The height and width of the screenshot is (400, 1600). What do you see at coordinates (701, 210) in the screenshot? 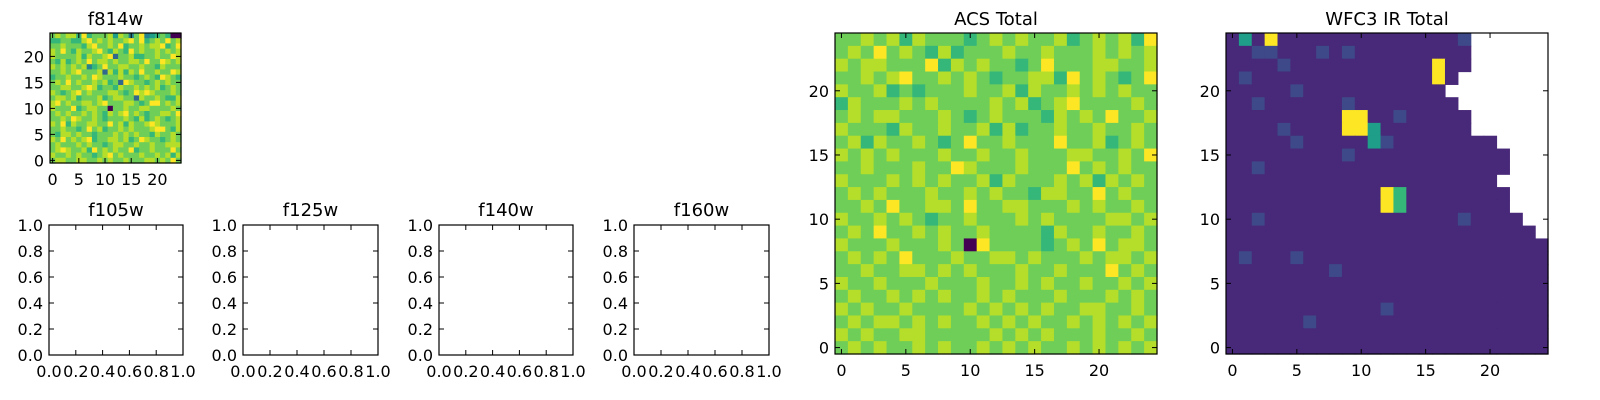
I see `panel-title: f160w` at bounding box center [701, 210].